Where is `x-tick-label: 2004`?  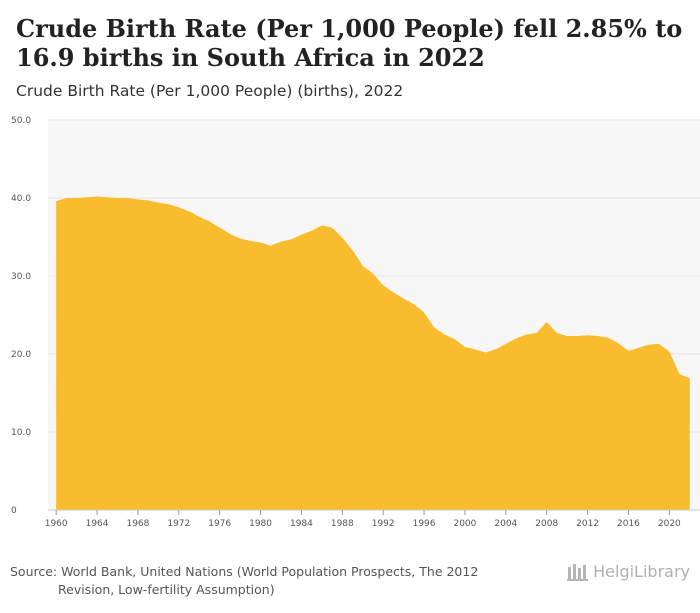 x-tick-label: 2004 is located at coordinates (505, 524).